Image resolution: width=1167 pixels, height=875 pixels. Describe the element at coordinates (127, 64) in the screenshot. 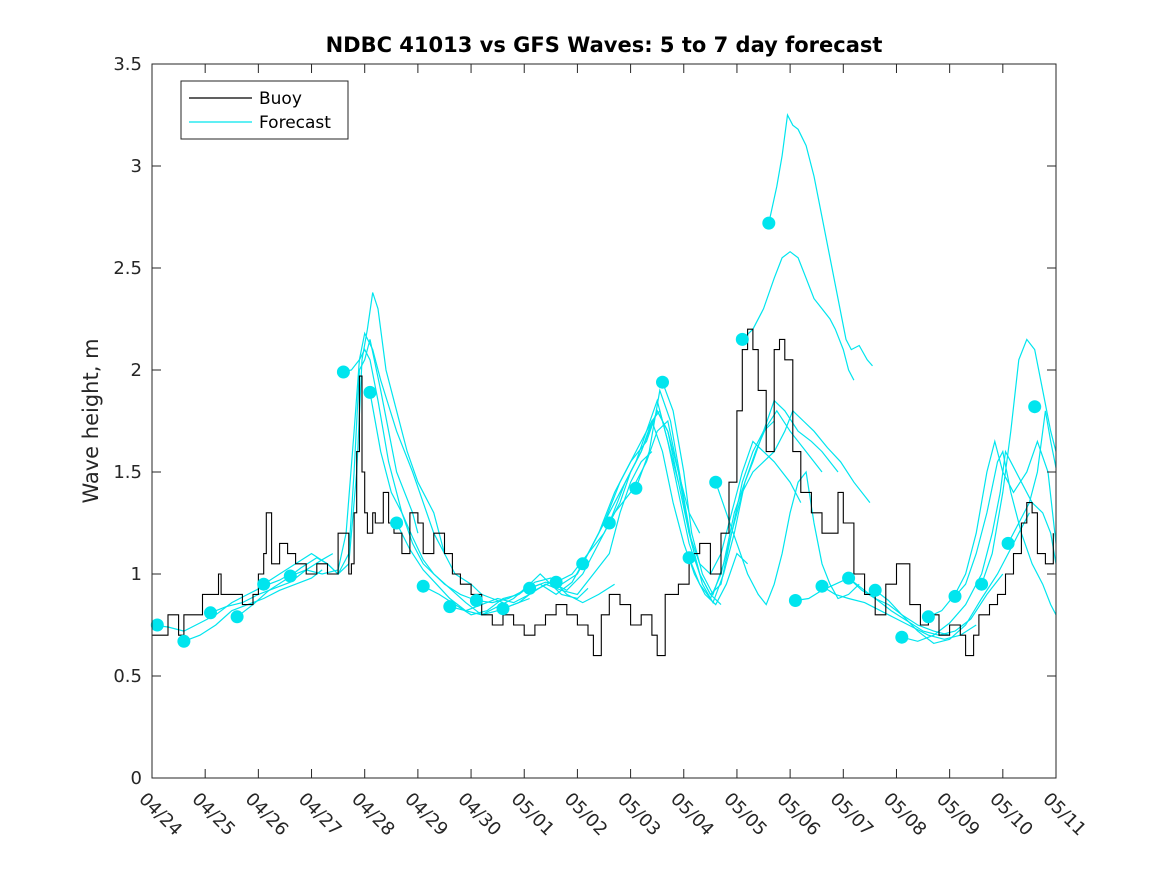

I see `y-tick-label: 3.5` at that location.